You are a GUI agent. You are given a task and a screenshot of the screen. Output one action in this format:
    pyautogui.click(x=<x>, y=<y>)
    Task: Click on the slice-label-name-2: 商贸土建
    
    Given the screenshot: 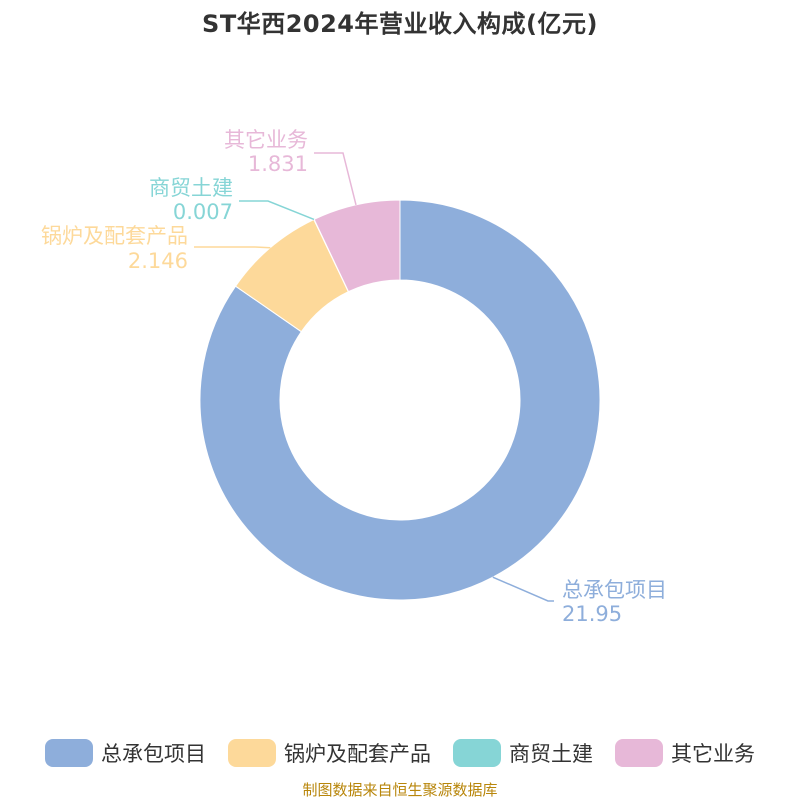 What is the action you would take?
    pyautogui.click(x=191, y=188)
    